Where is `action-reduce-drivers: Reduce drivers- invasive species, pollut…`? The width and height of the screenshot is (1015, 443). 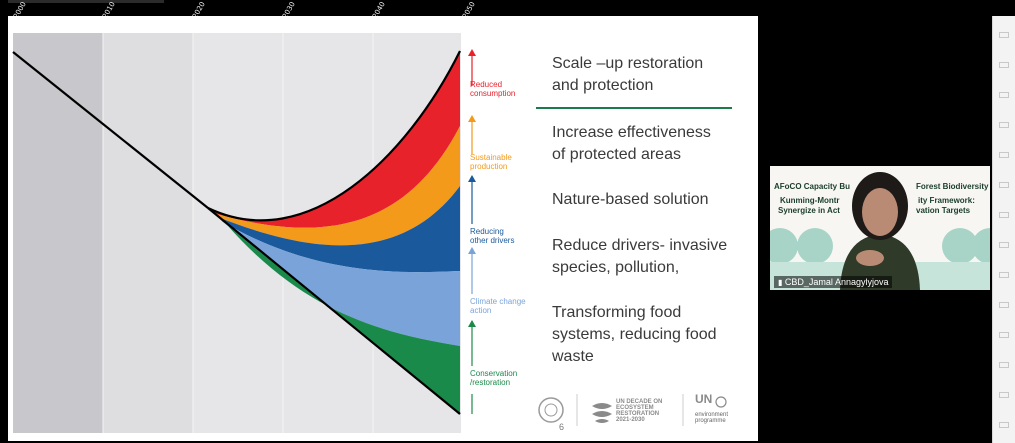 action-reduce-drivers: Reduce drivers- invasive species, pollut… is located at coordinates (640, 256).